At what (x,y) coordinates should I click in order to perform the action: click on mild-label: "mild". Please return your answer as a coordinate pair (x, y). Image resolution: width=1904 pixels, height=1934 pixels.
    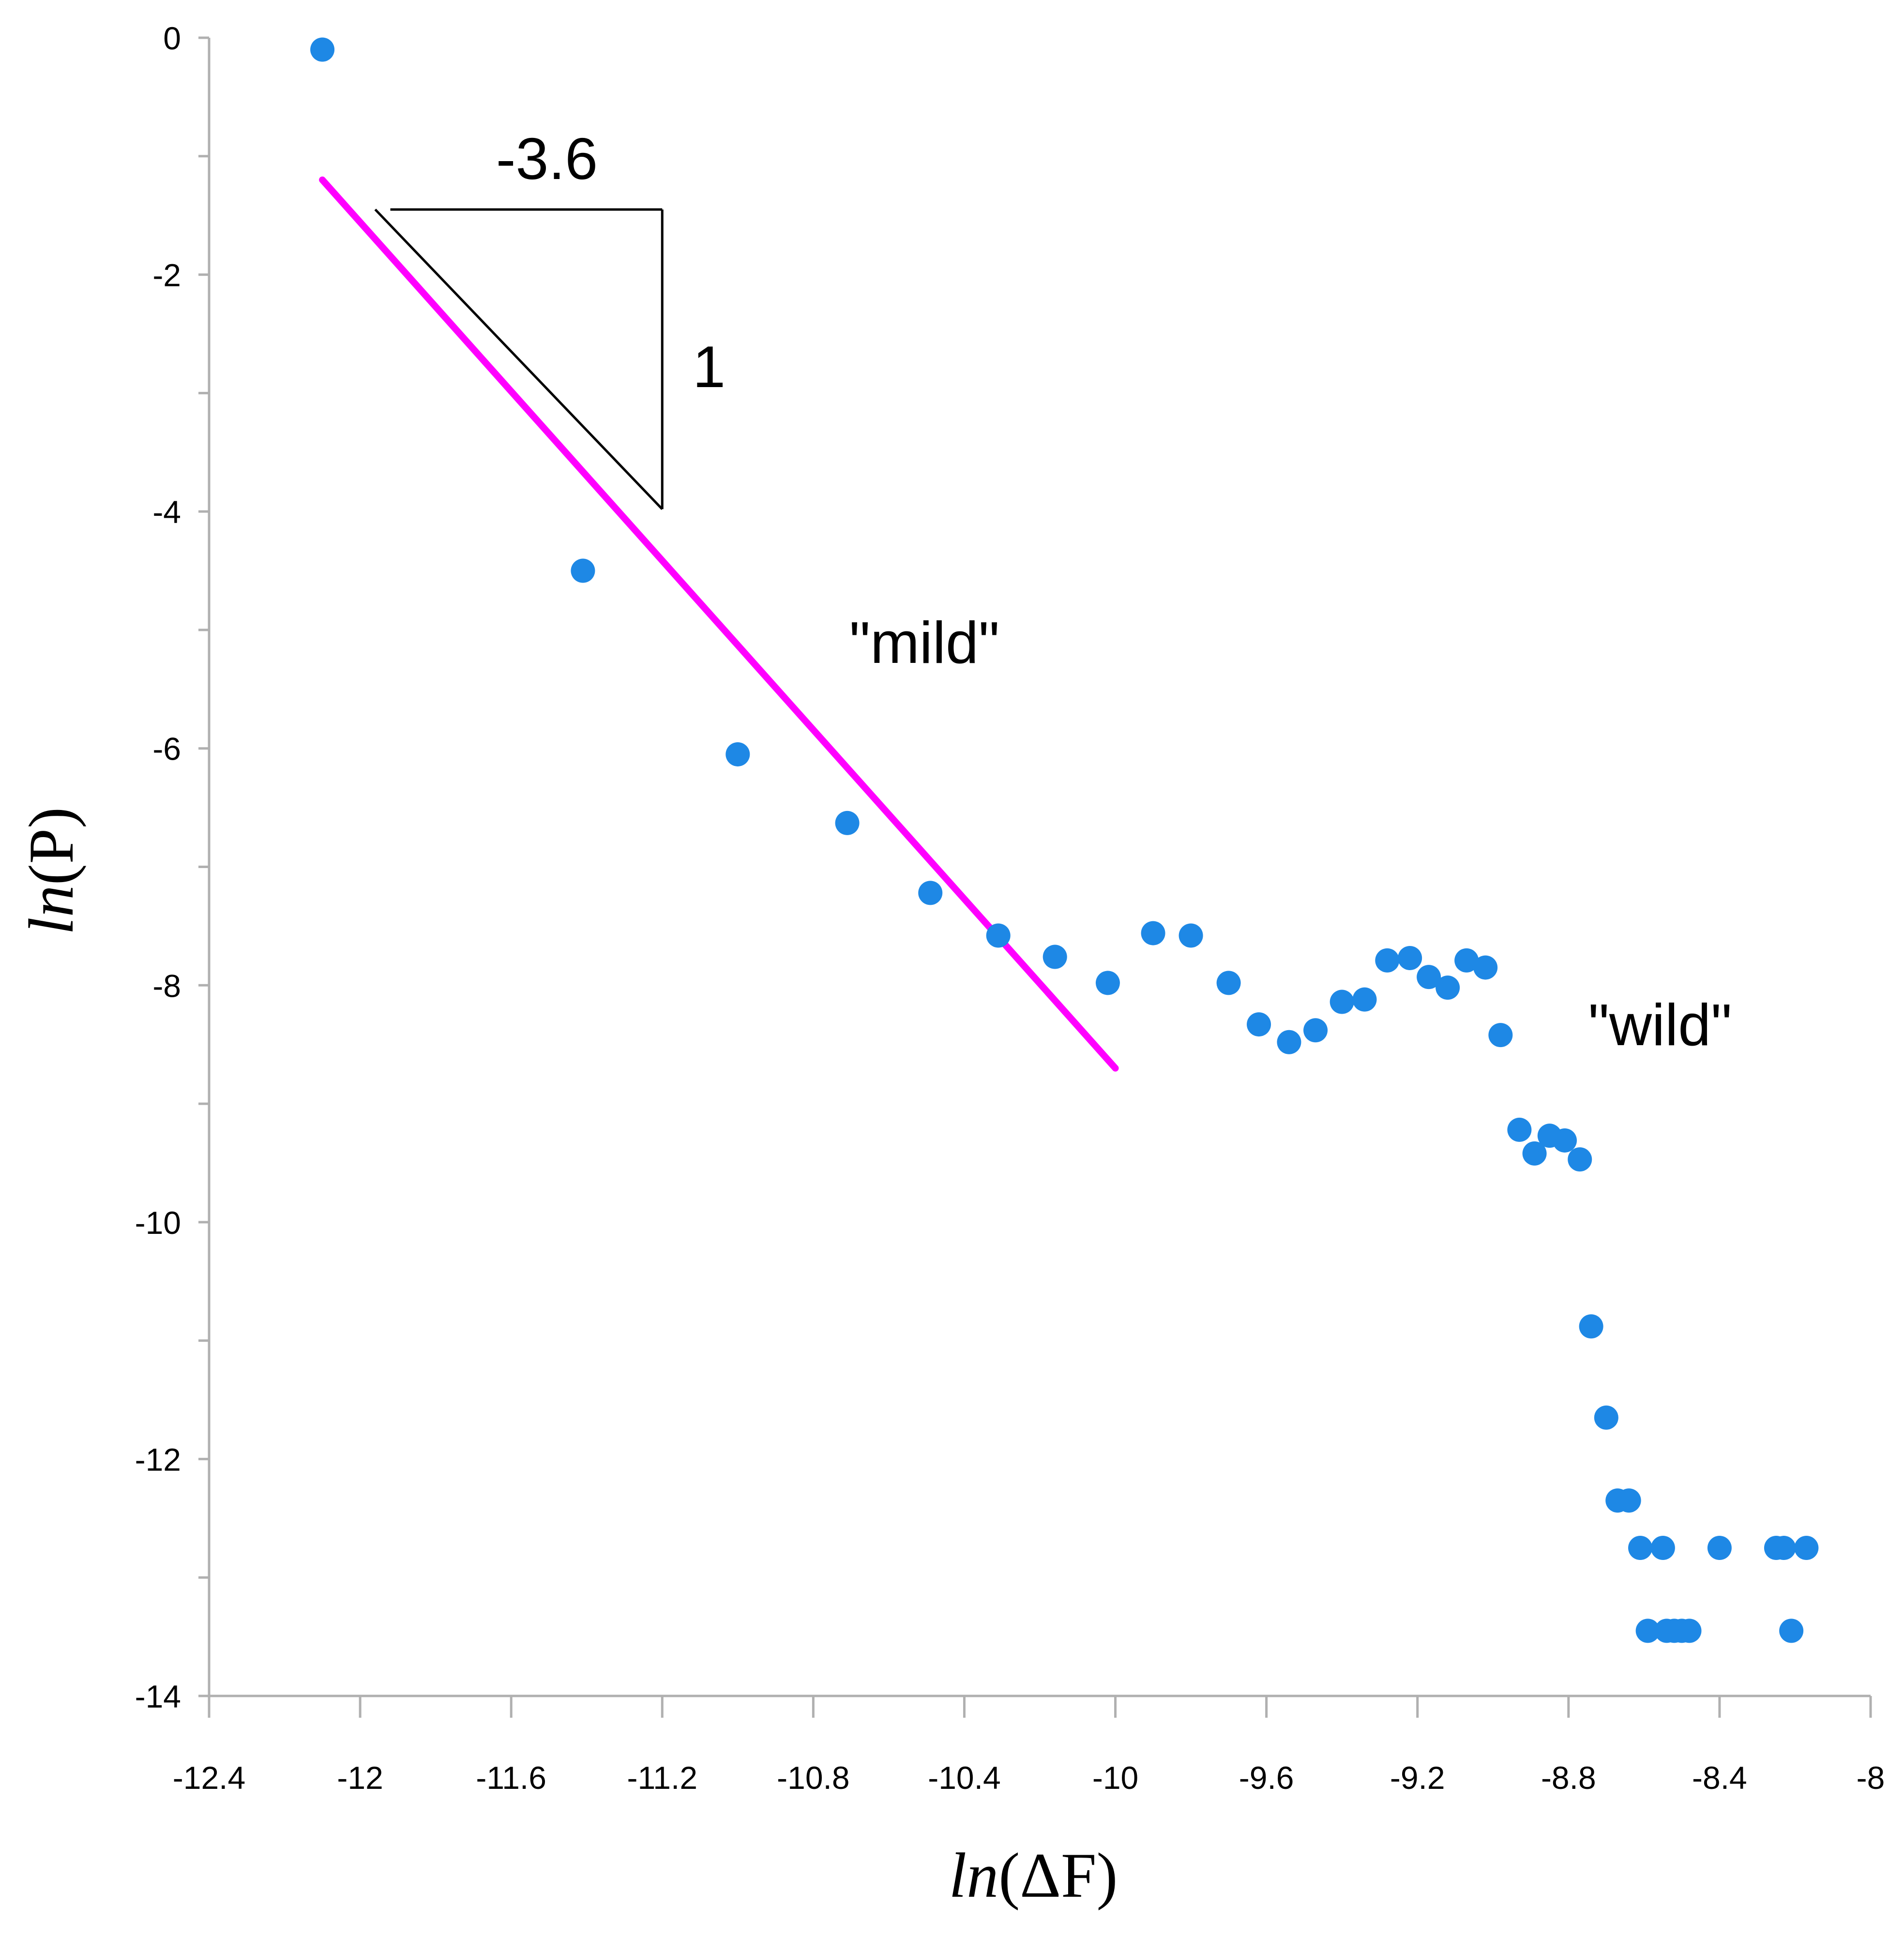
    Looking at the image, I should click on (924, 642).